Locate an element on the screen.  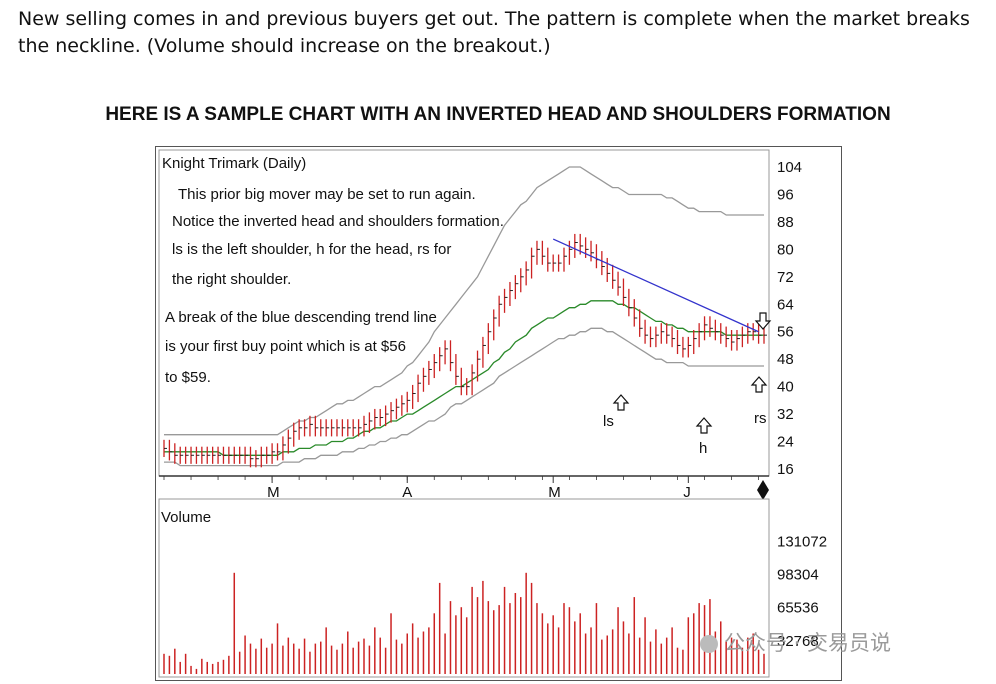
annotation-line-7: to $59. is located at coordinates (188, 377).